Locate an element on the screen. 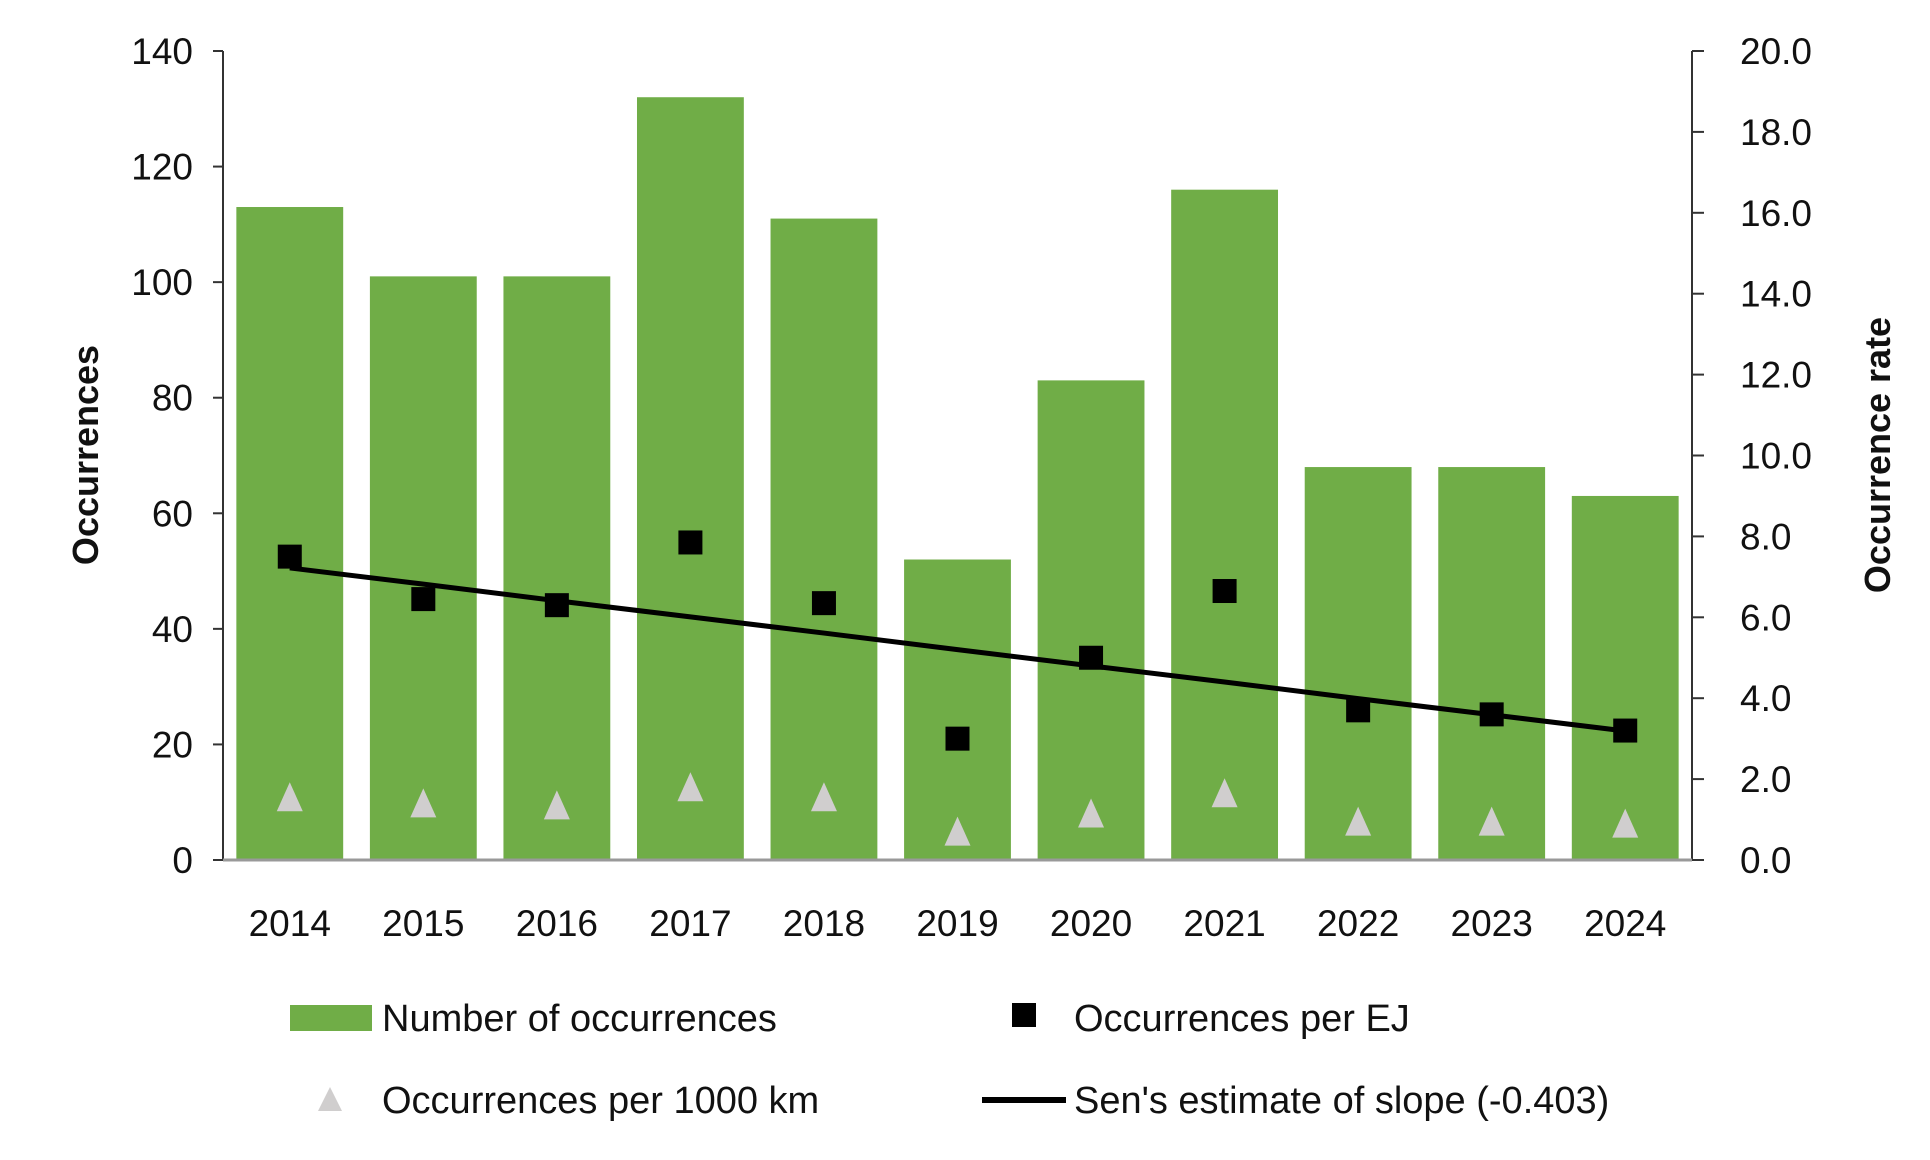  bar-2021 is located at coordinates (1225, 524).